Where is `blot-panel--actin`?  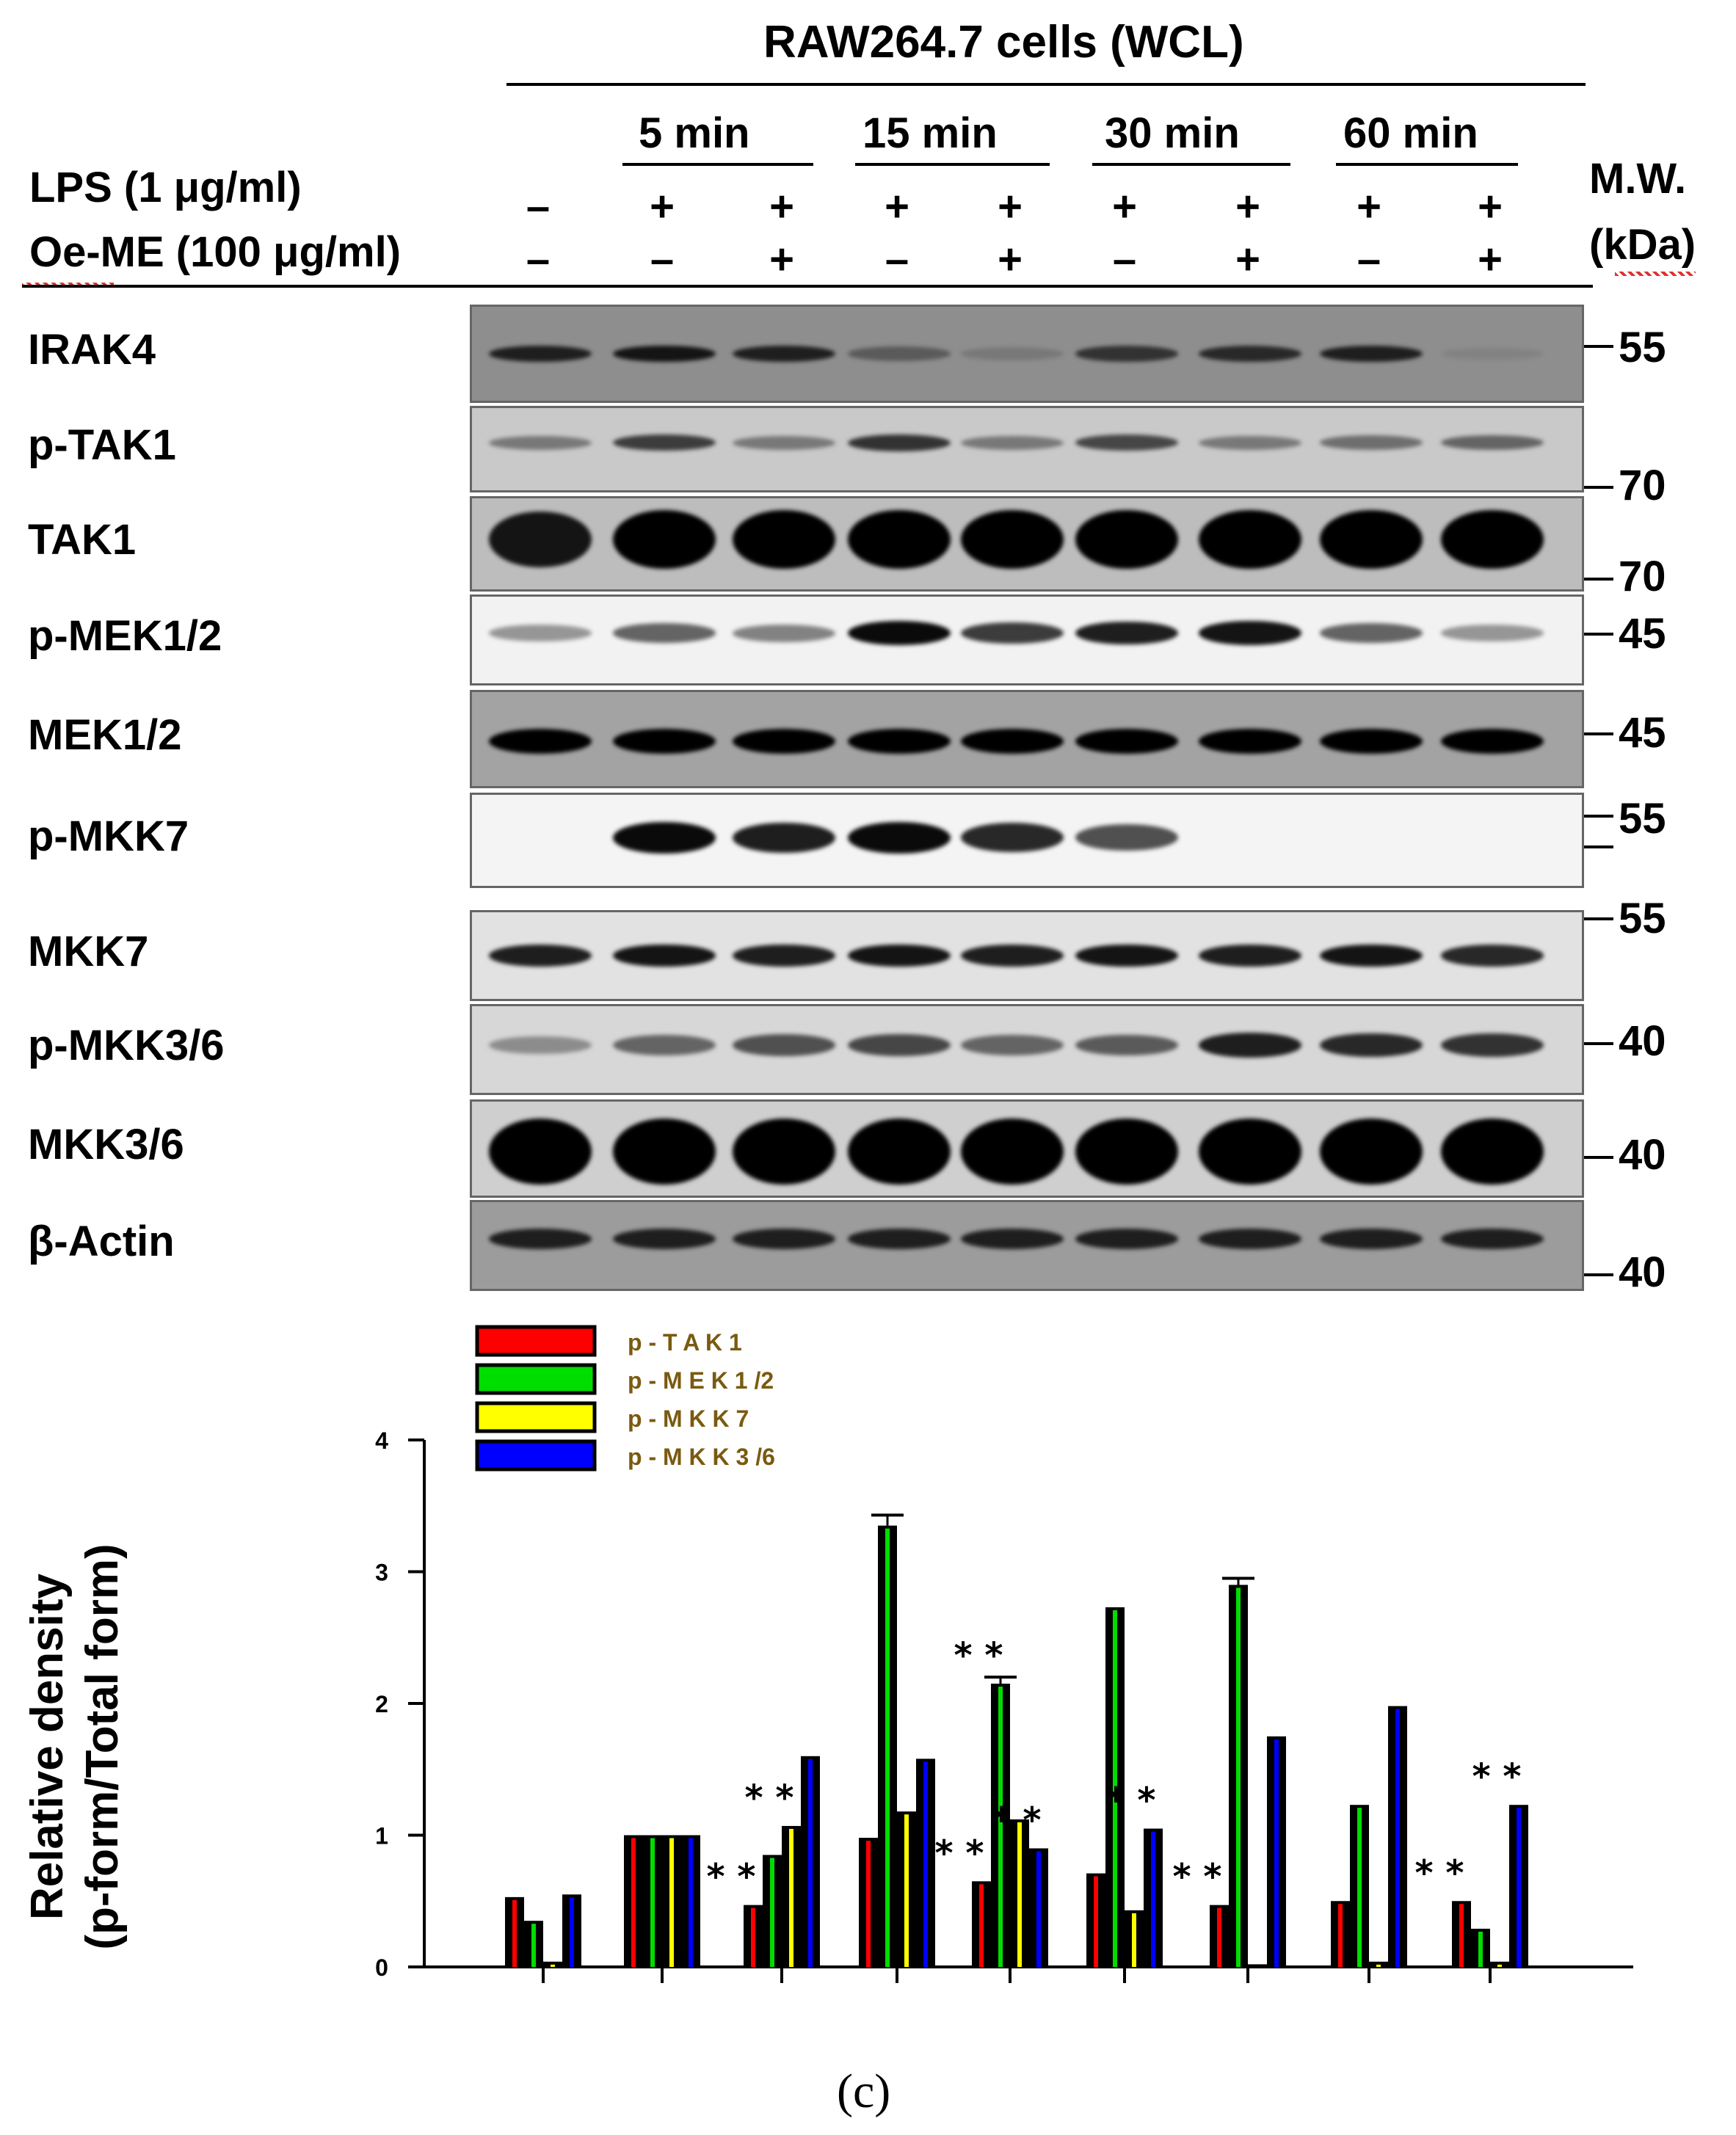 blot-panel--actin is located at coordinates (1027, 1246).